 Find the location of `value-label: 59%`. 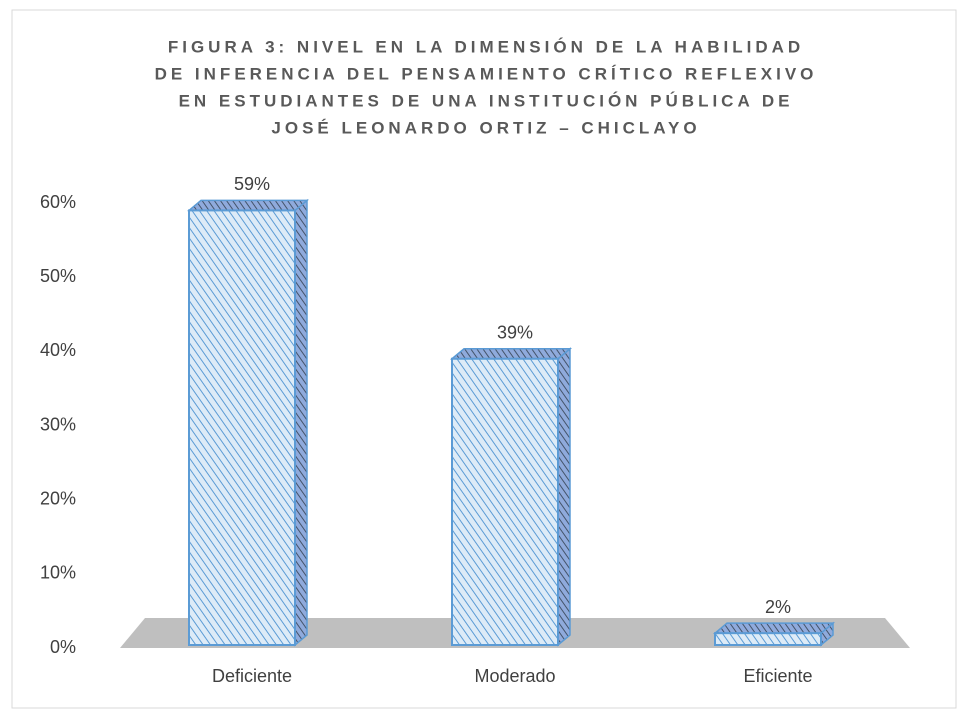

value-label: 59% is located at coordinates (252, 184).